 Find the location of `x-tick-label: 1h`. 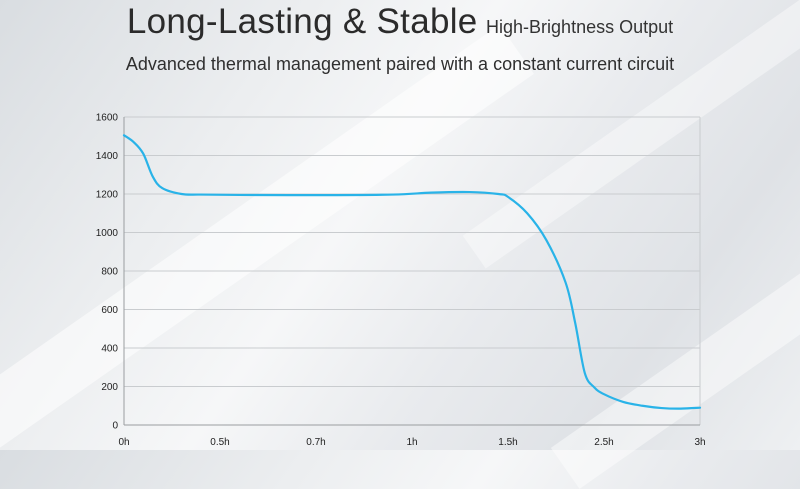

x-tick-label: 1h is located at coordinates (411, 442).